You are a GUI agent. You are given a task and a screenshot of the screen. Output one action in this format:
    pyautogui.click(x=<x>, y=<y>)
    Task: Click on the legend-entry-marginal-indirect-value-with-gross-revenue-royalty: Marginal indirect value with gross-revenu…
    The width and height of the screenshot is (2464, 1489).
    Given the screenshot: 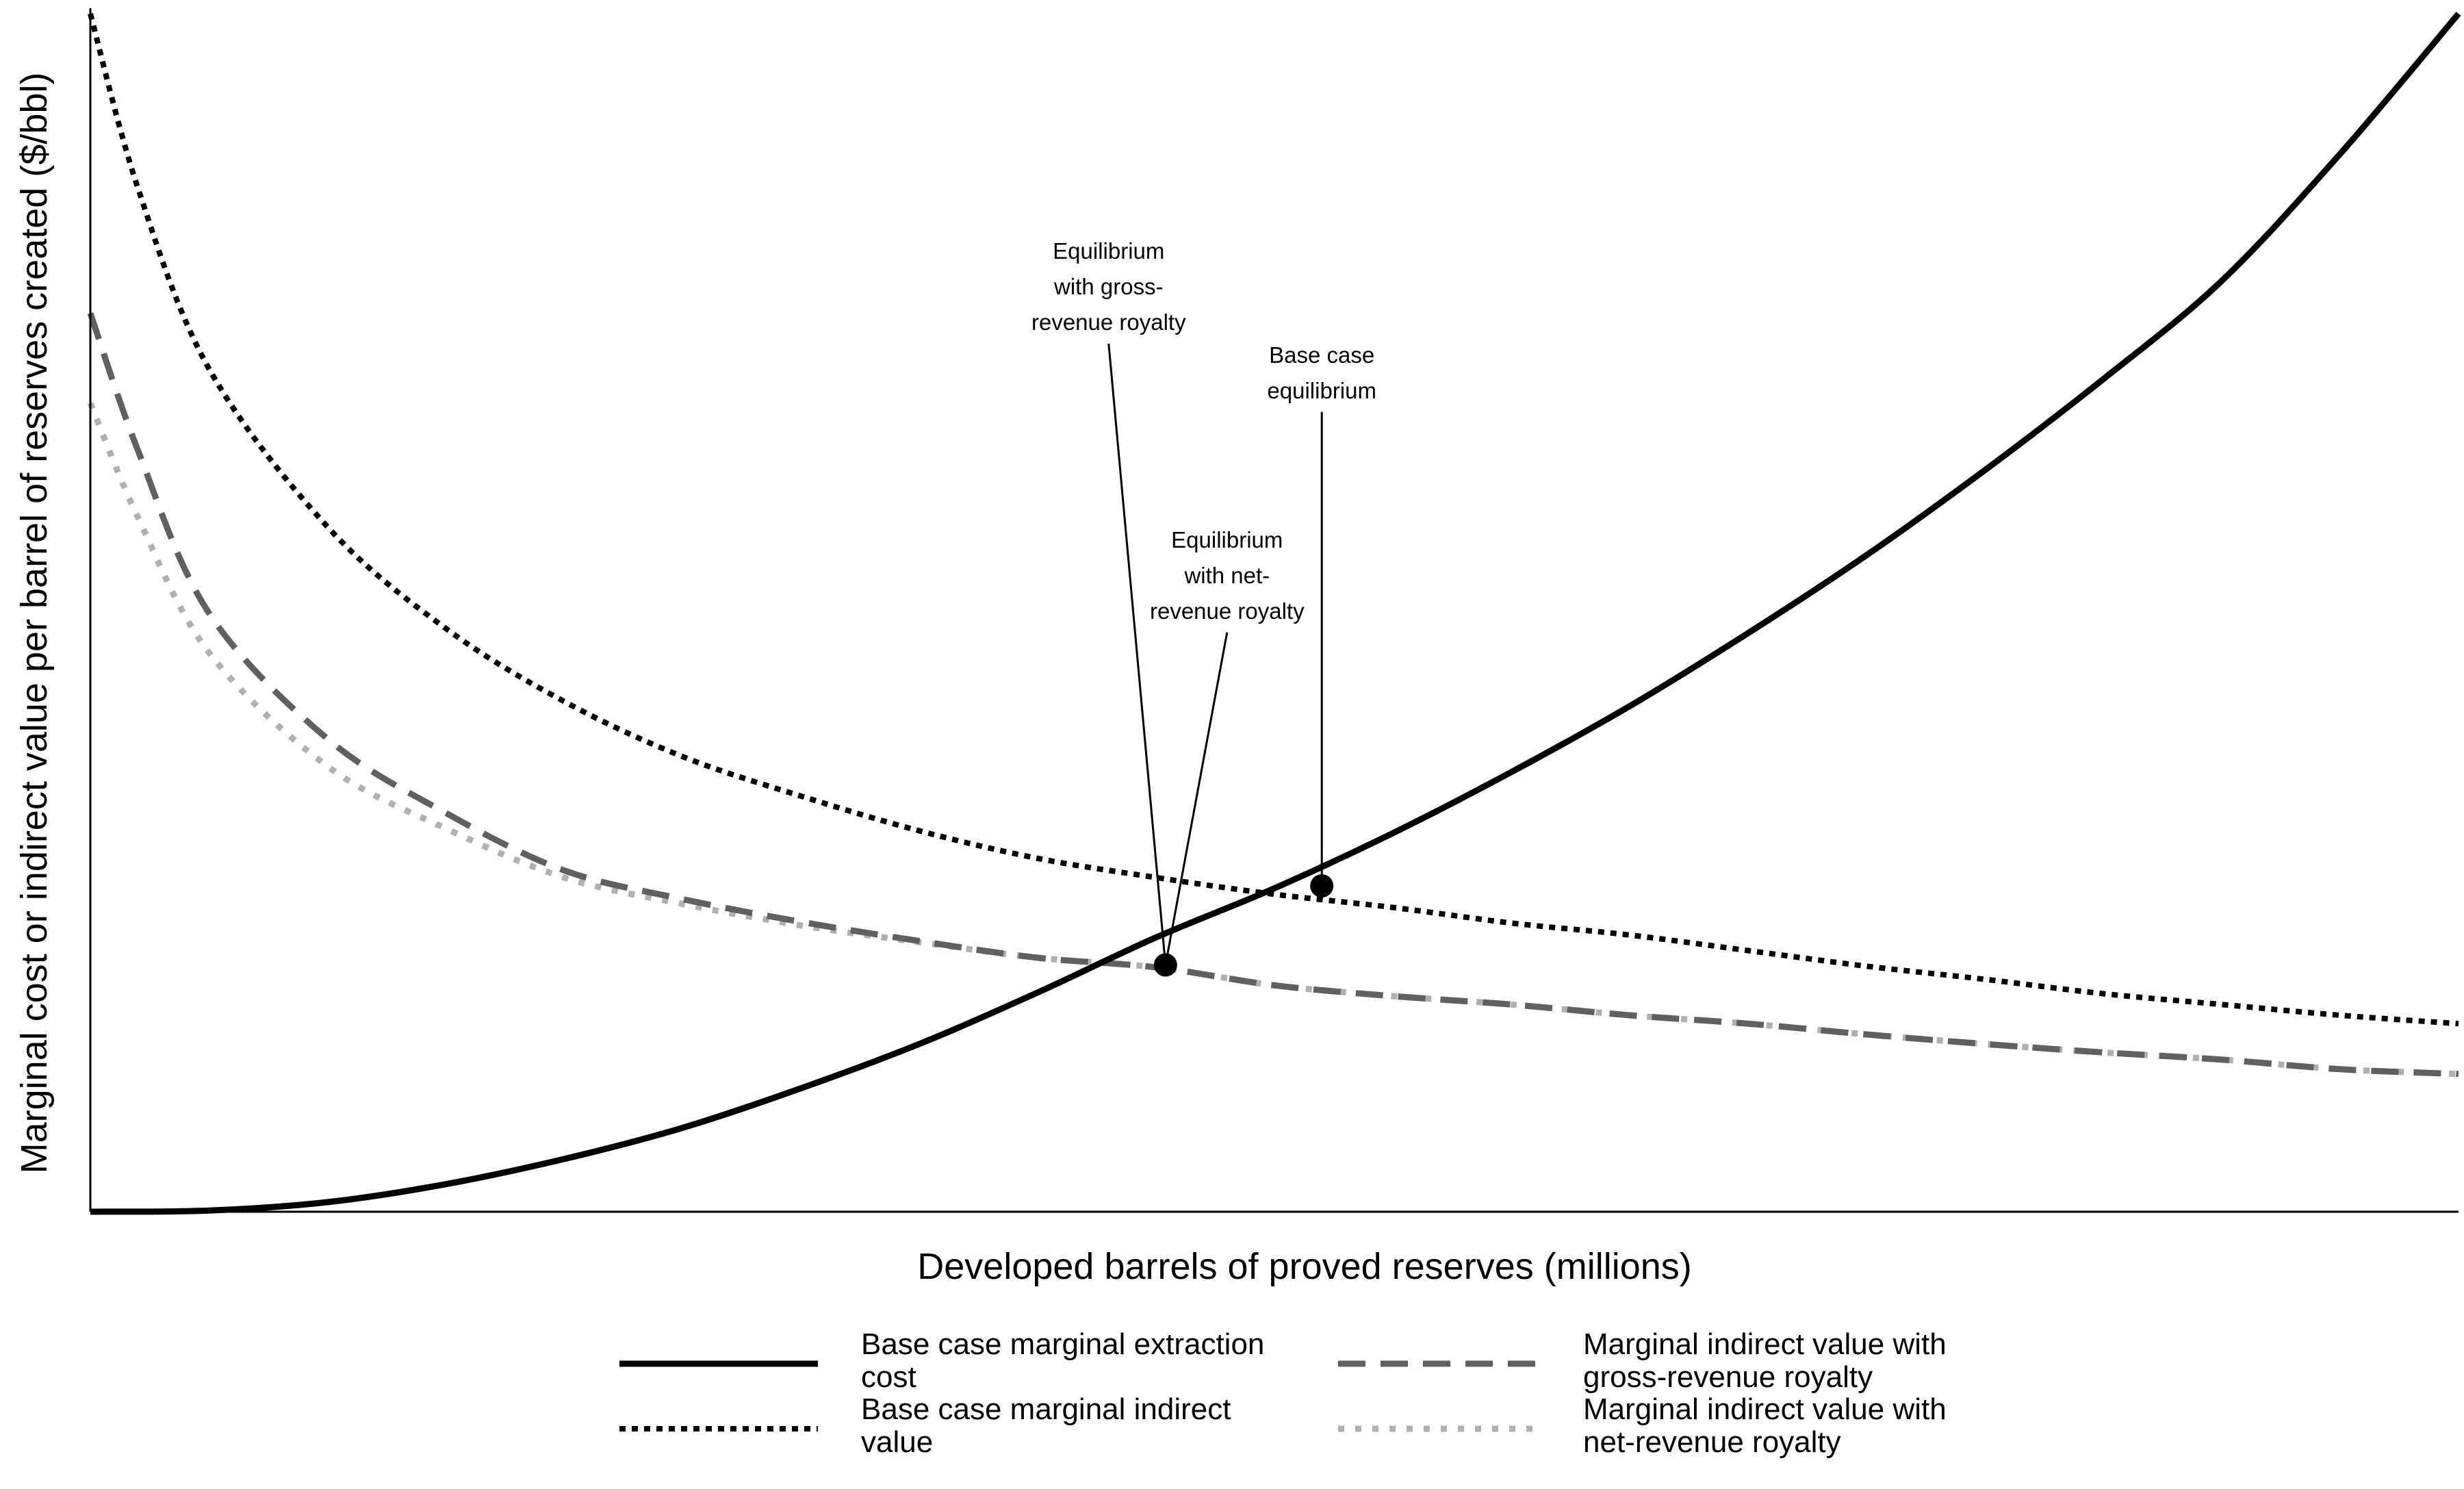 What is the action you would take?
    pyautogui.click(x=1765, y=1360)
    